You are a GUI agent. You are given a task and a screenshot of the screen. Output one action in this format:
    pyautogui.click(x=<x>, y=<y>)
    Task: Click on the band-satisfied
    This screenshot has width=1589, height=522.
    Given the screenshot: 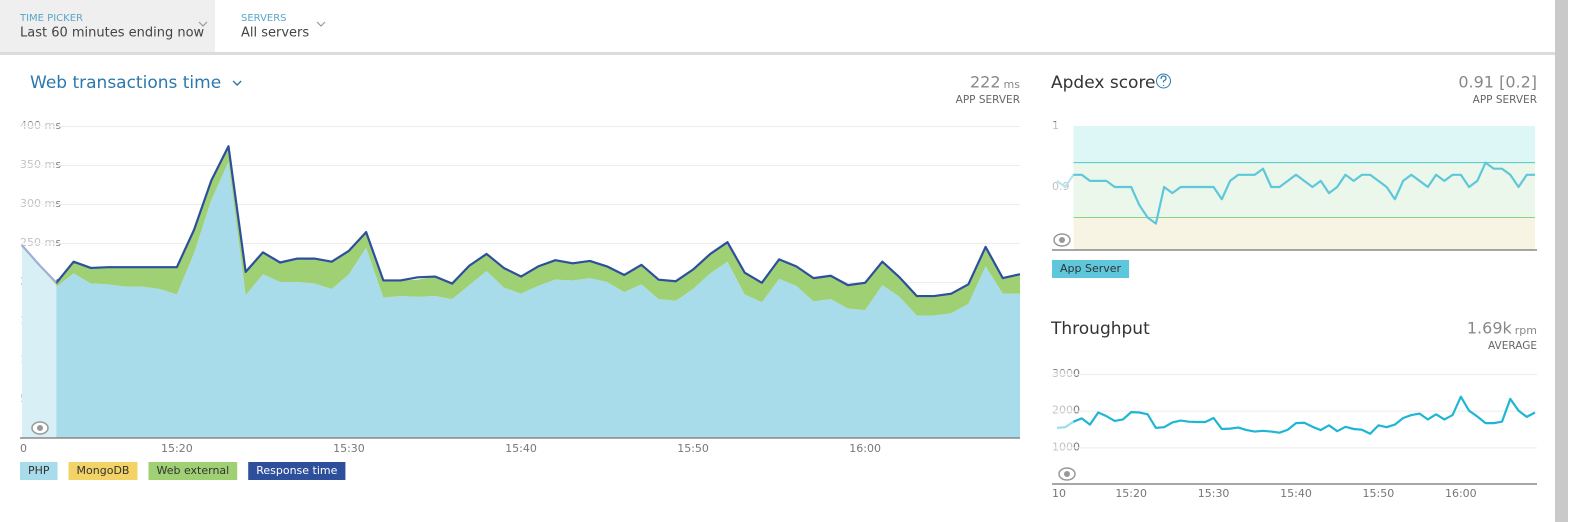 What is the action you would take?
    pyautogui.click(x=1304, y=144)
    